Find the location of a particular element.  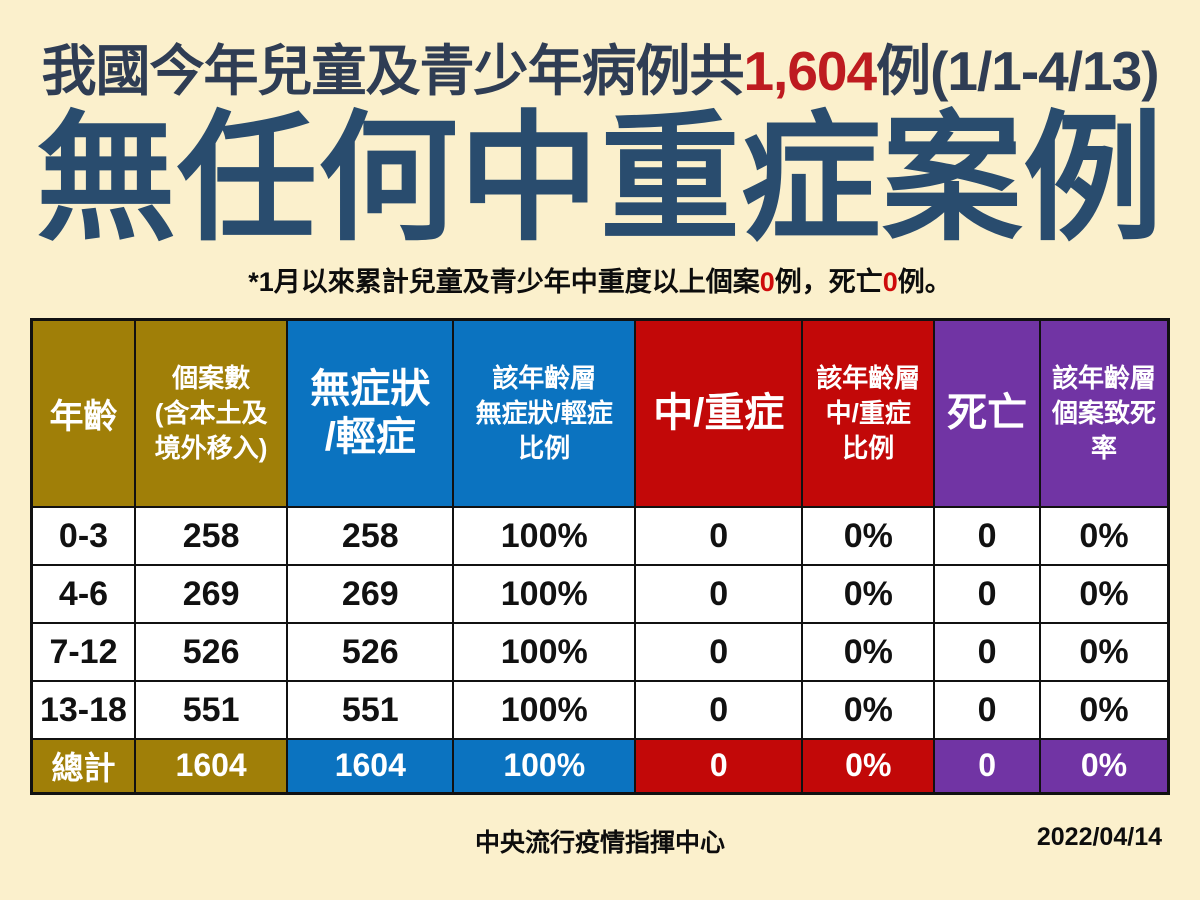

total-mild-pct: 100% is located at coordinates (544, 766).